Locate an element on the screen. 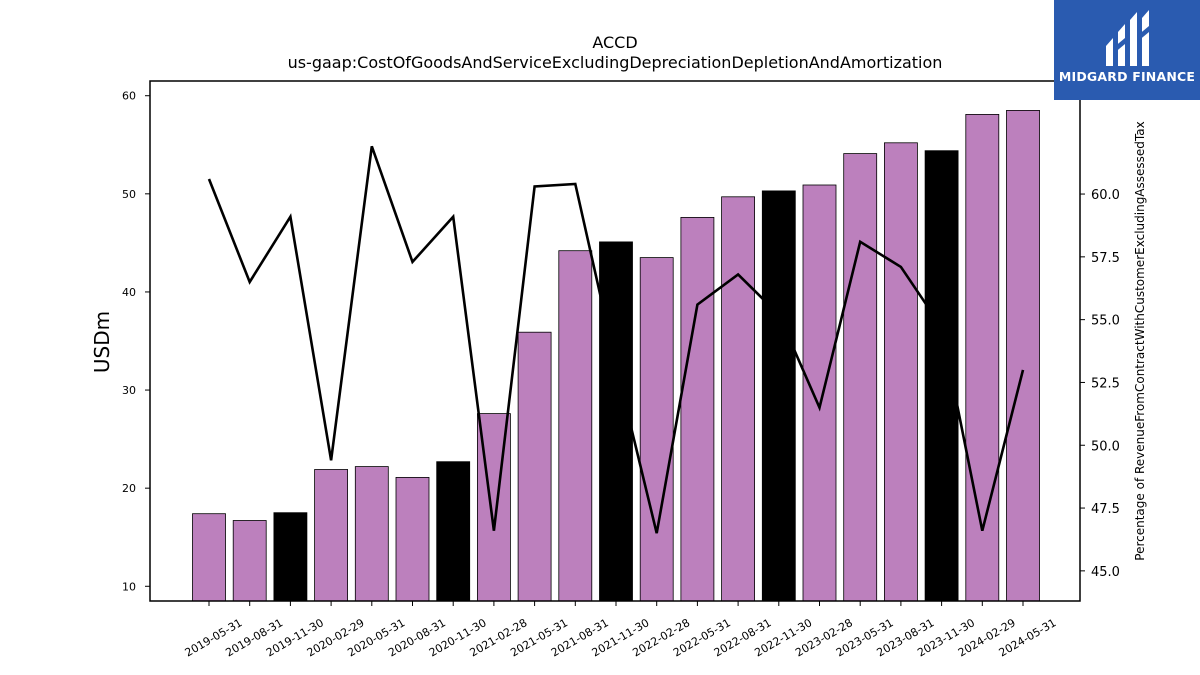 The image size is (1200, 675). y2-tick-label: 57.5 is located at coordinates (1105, 258).